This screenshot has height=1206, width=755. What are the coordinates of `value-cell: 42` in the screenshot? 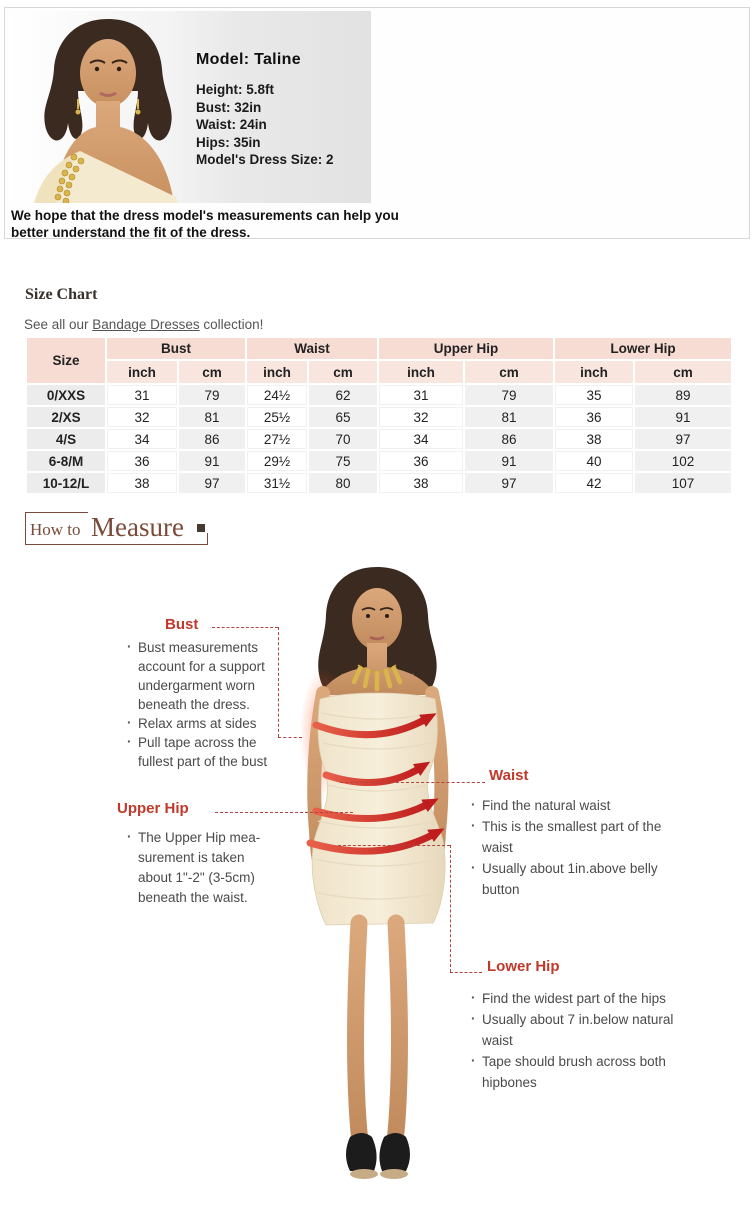 It's located at (594, 483).